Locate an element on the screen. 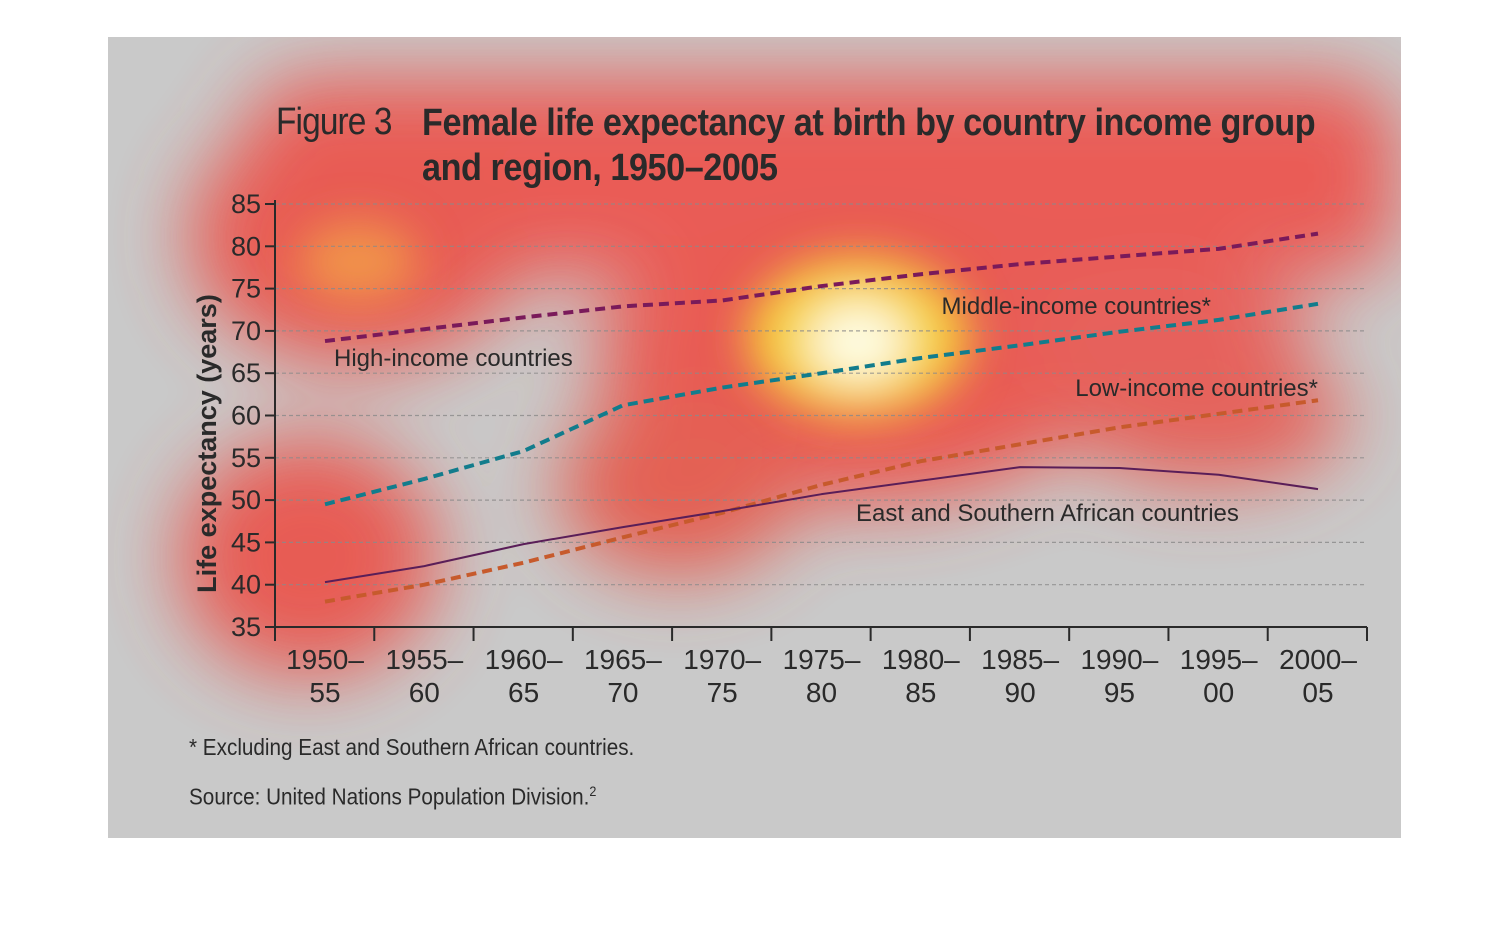  y-tick-label-60: 60 is located at coordinates (246, 416).